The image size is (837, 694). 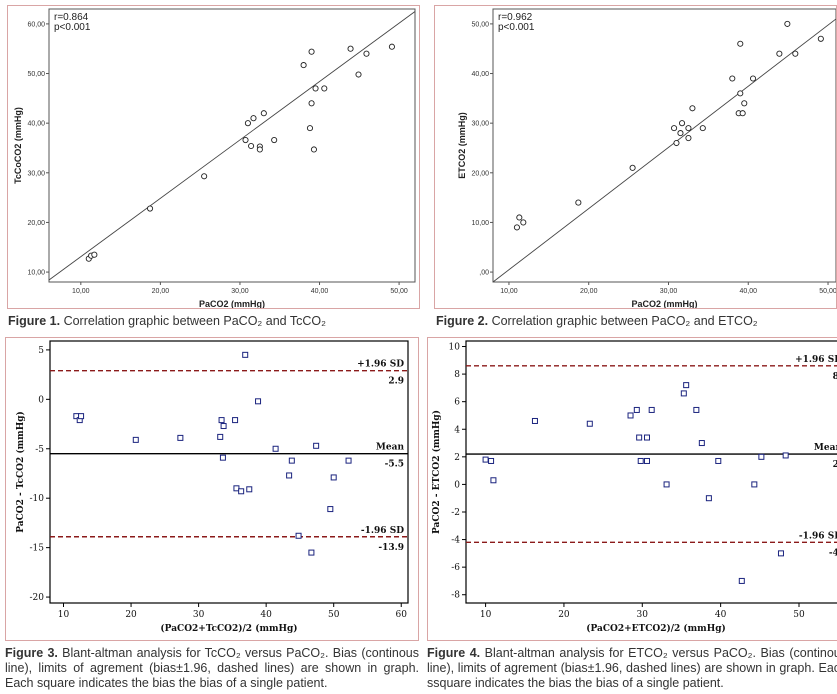 What do you see at coordinates (382, 531) in the screenshot?
I see `fig3-1-96-sd-label: -1.96 SD` at bounding box center [382, 531].